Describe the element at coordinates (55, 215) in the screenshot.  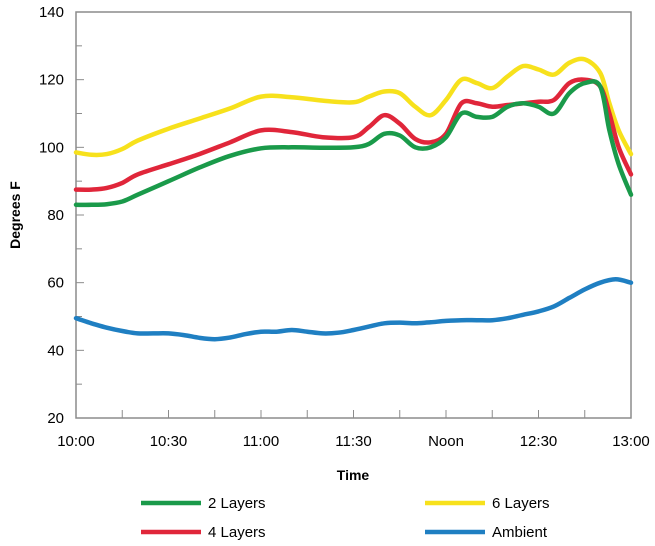
I see `y-tick-label: 80` at that location.